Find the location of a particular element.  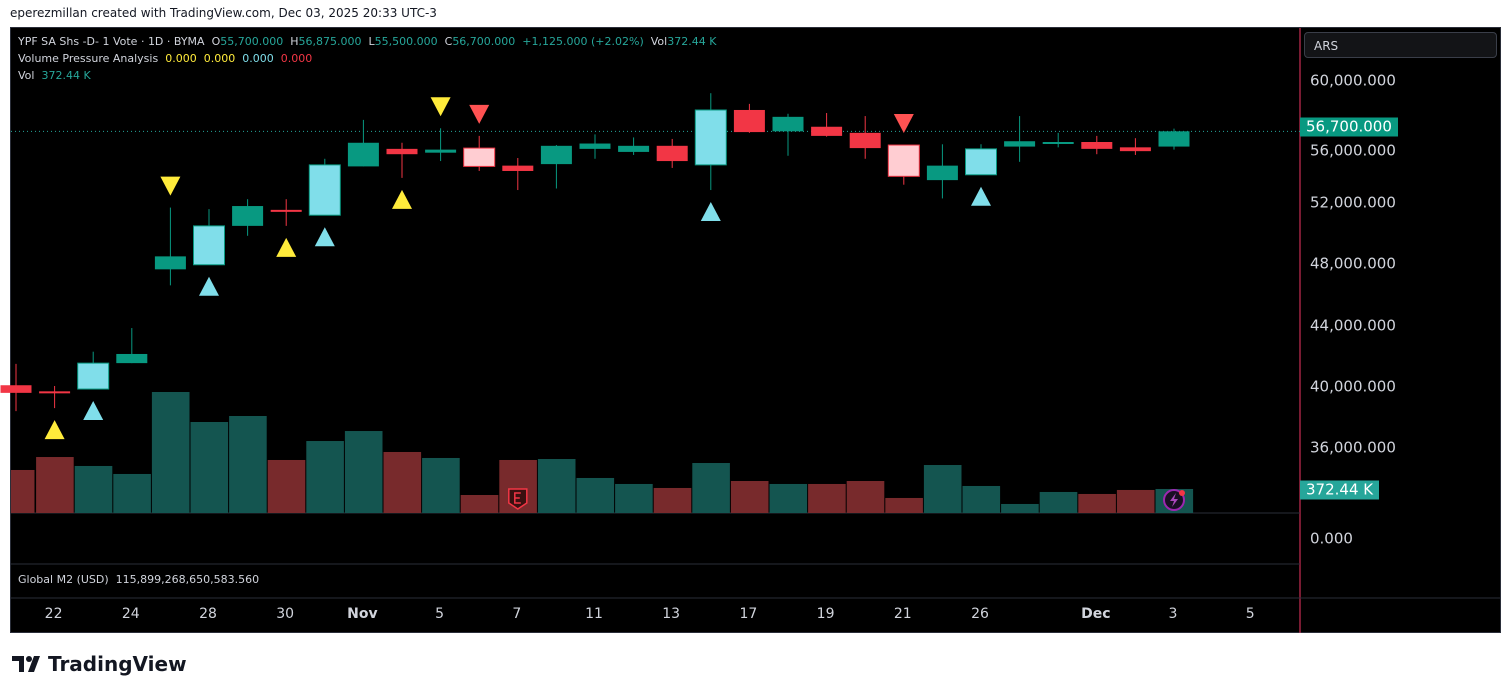

time-tick: 13 is located at coordinates (671, 614).